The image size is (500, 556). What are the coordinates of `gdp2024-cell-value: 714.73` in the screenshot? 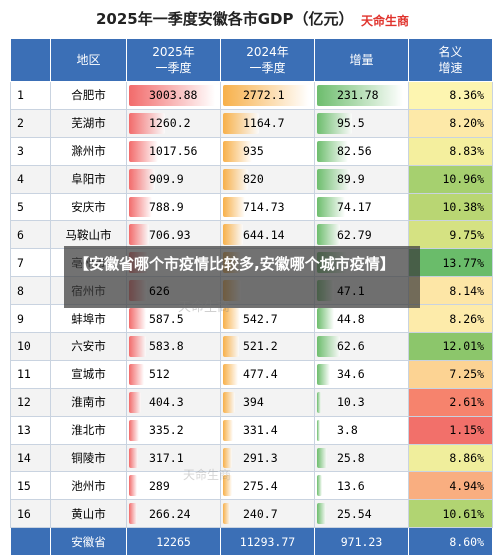 It's located at (264, 207).